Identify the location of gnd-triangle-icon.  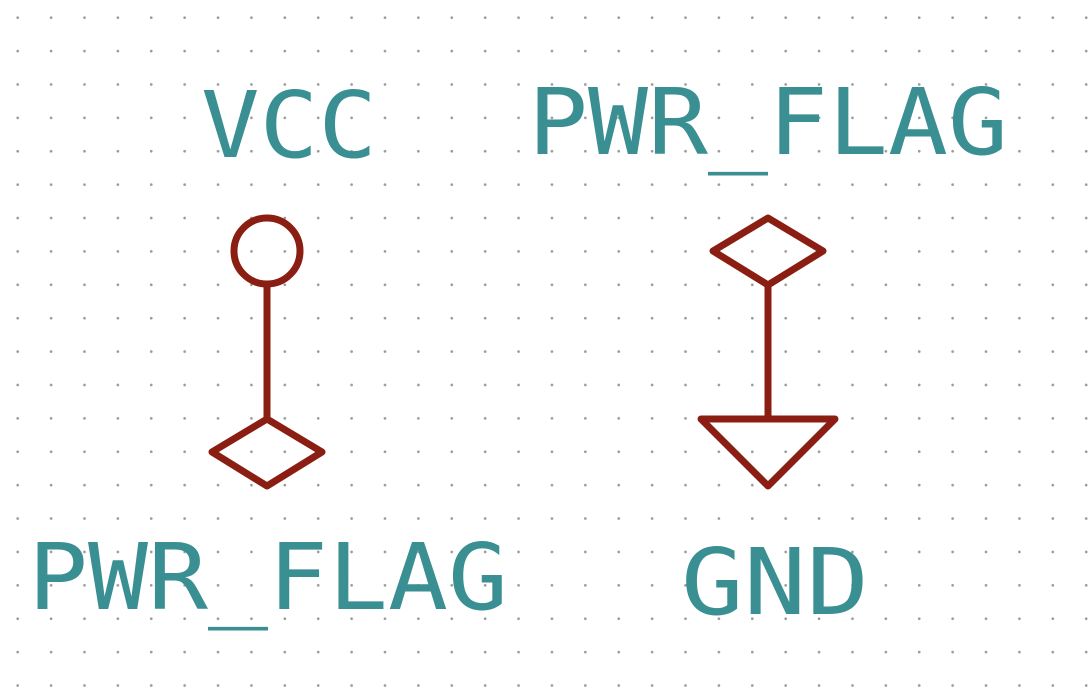
(768, 452).